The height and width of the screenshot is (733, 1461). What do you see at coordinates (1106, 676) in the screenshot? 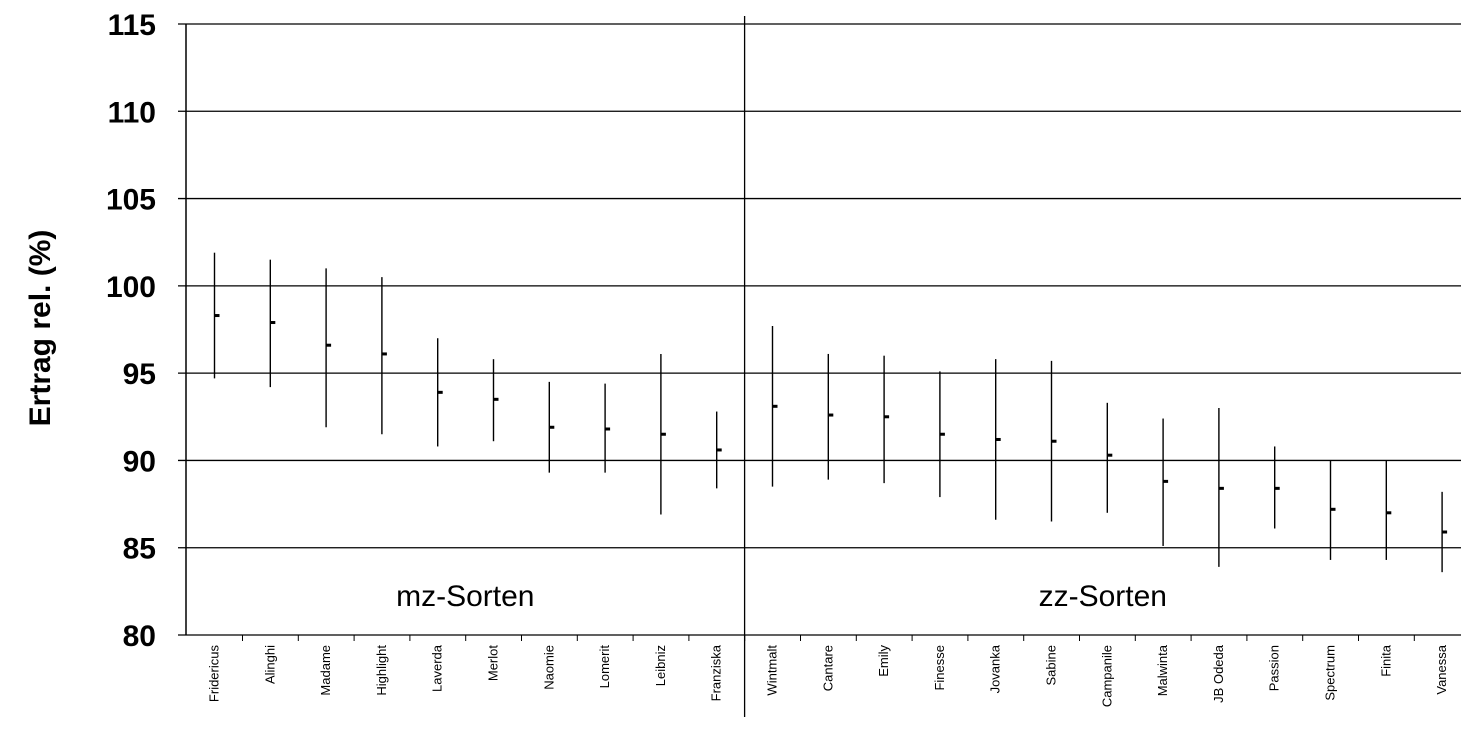
I see `x-tick-label: Campanile` at bounding box center [1106, 676].